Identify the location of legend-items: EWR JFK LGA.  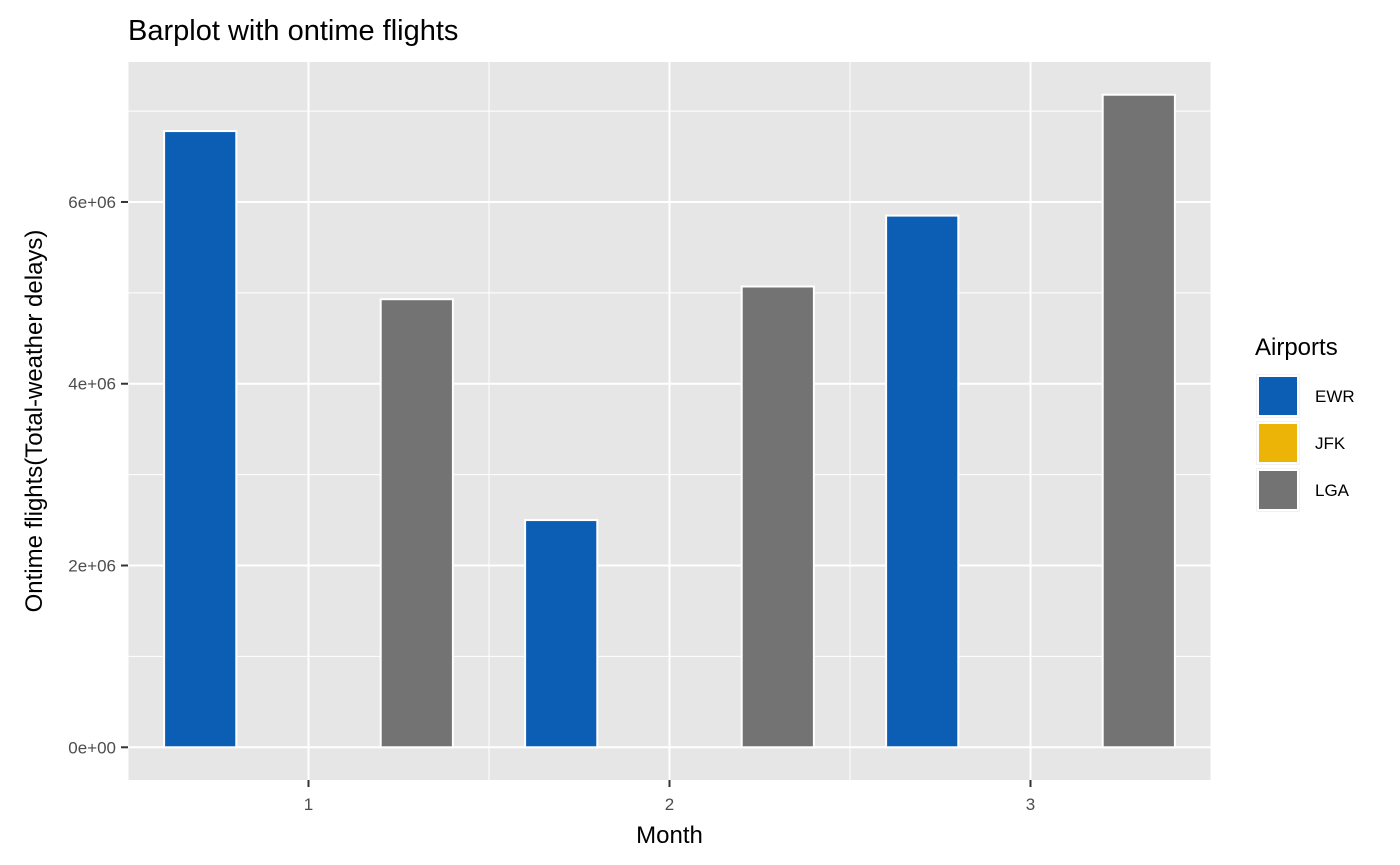
(1305, 443).